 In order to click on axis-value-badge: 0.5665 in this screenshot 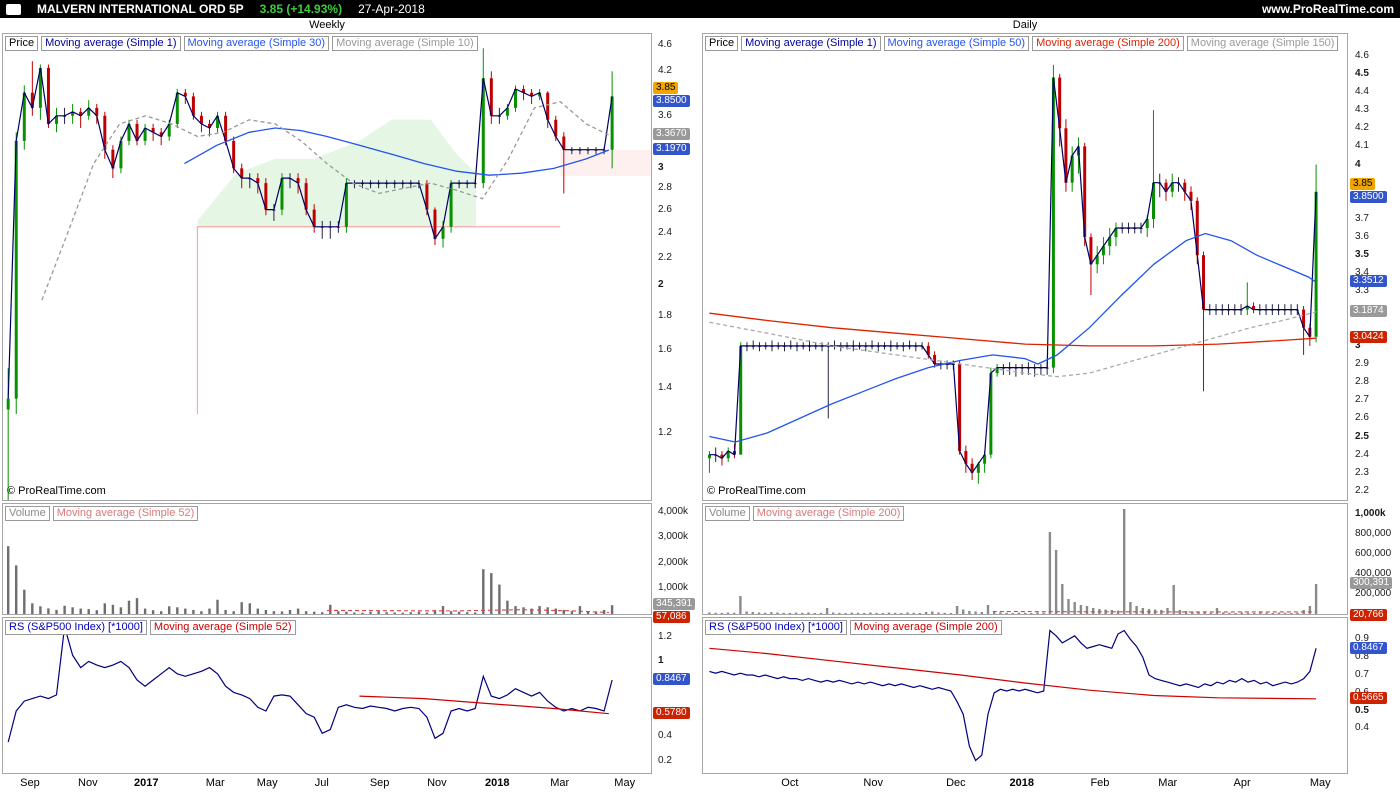, I will do `click(1368, 697)`.